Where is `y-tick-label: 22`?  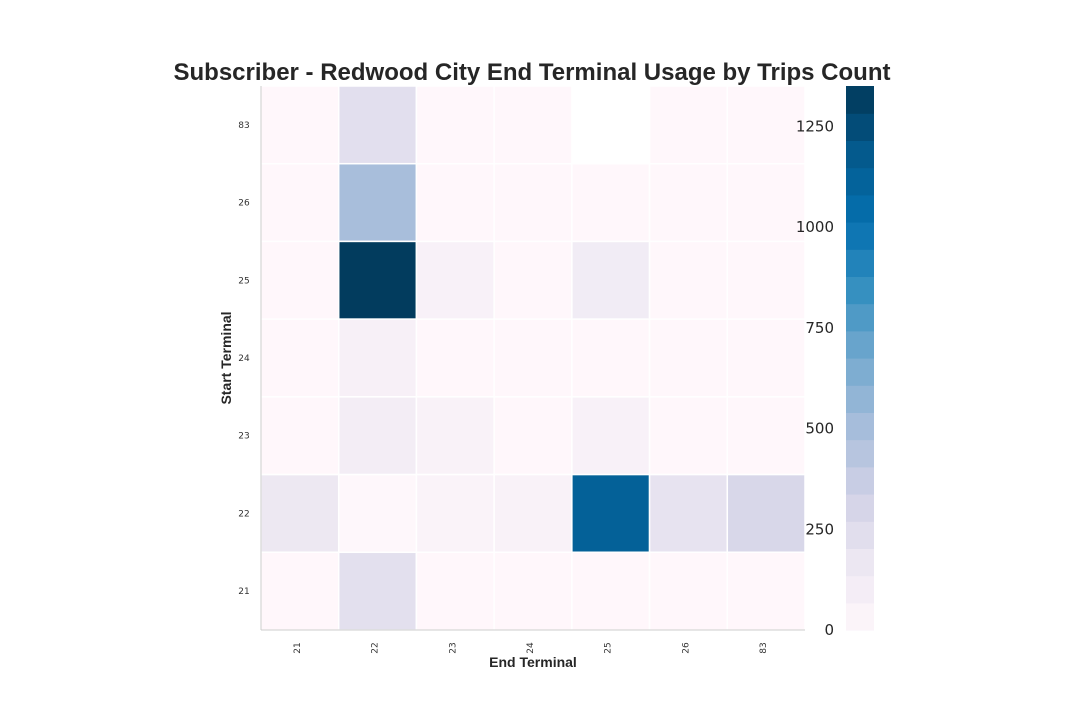
y-tick-label: 22 is located at coordinates (243, 514).